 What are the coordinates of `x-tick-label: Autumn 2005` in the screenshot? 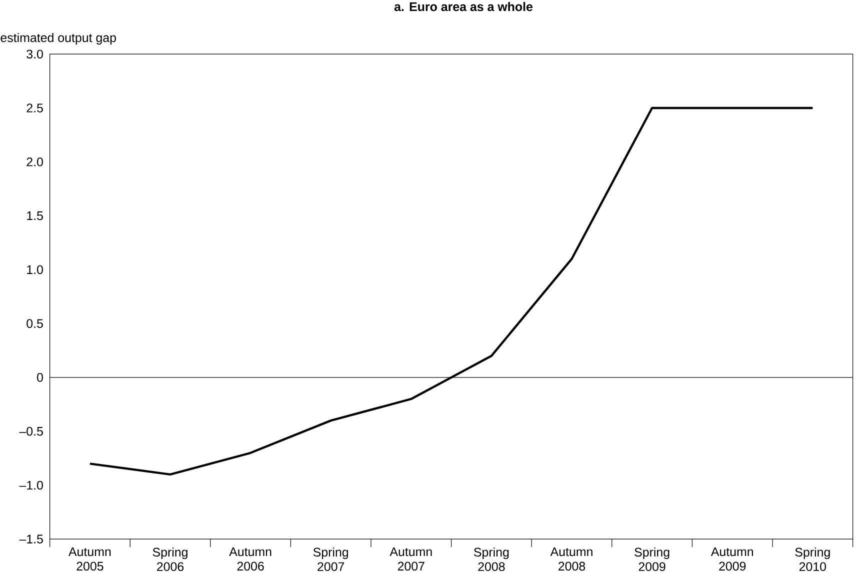 It's located at (89, 559).